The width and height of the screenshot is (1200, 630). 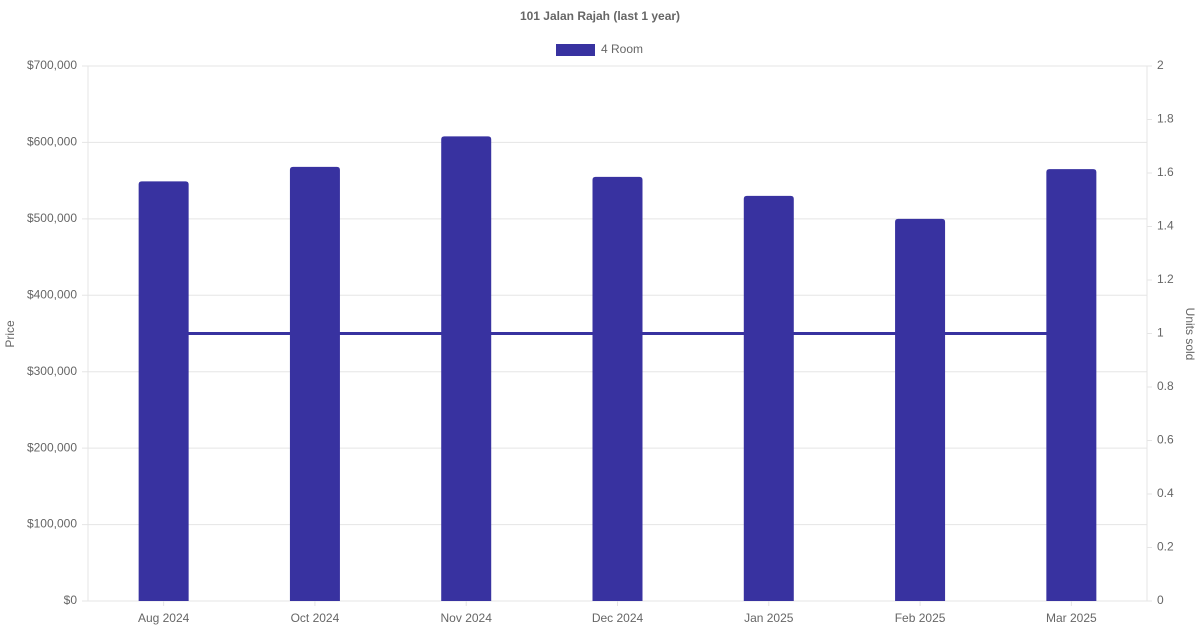 I want to click on y2-tick-label: 1.4, so click(x=1165, y=226).